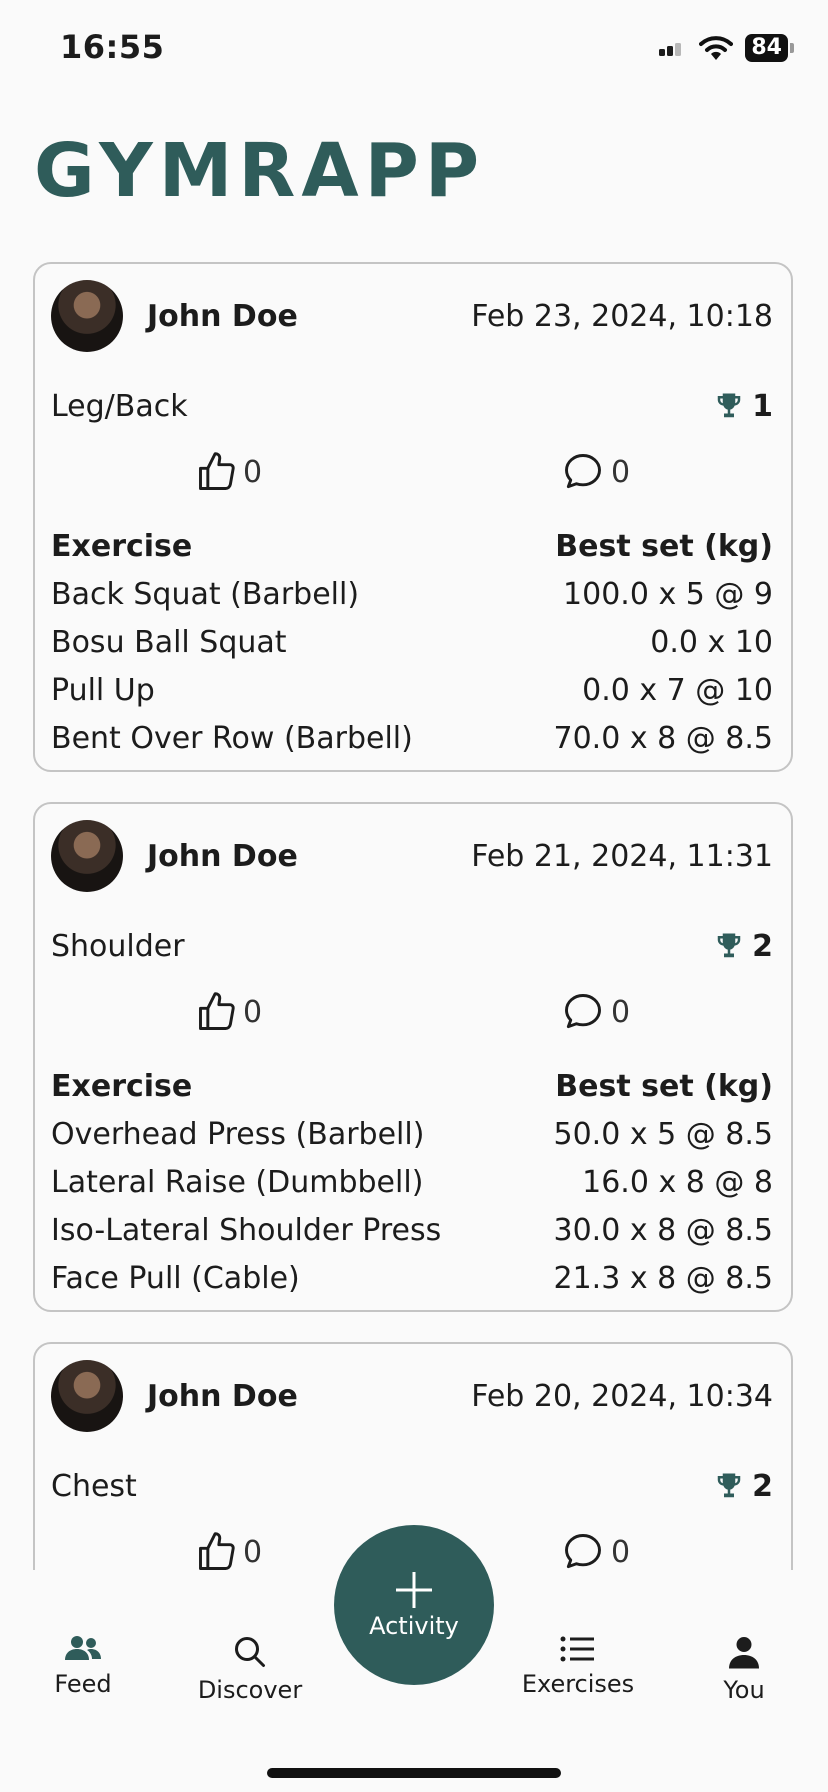  What do you see at coordinates (246, 1230) in the screenshot?
I see `exercise-name: Iso-Lateral Shoulder Press` at bounding box center [246, 1230].